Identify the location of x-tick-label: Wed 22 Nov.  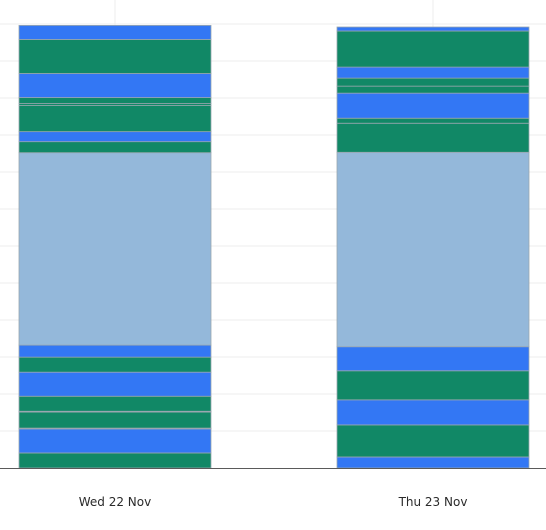
(115, 502).